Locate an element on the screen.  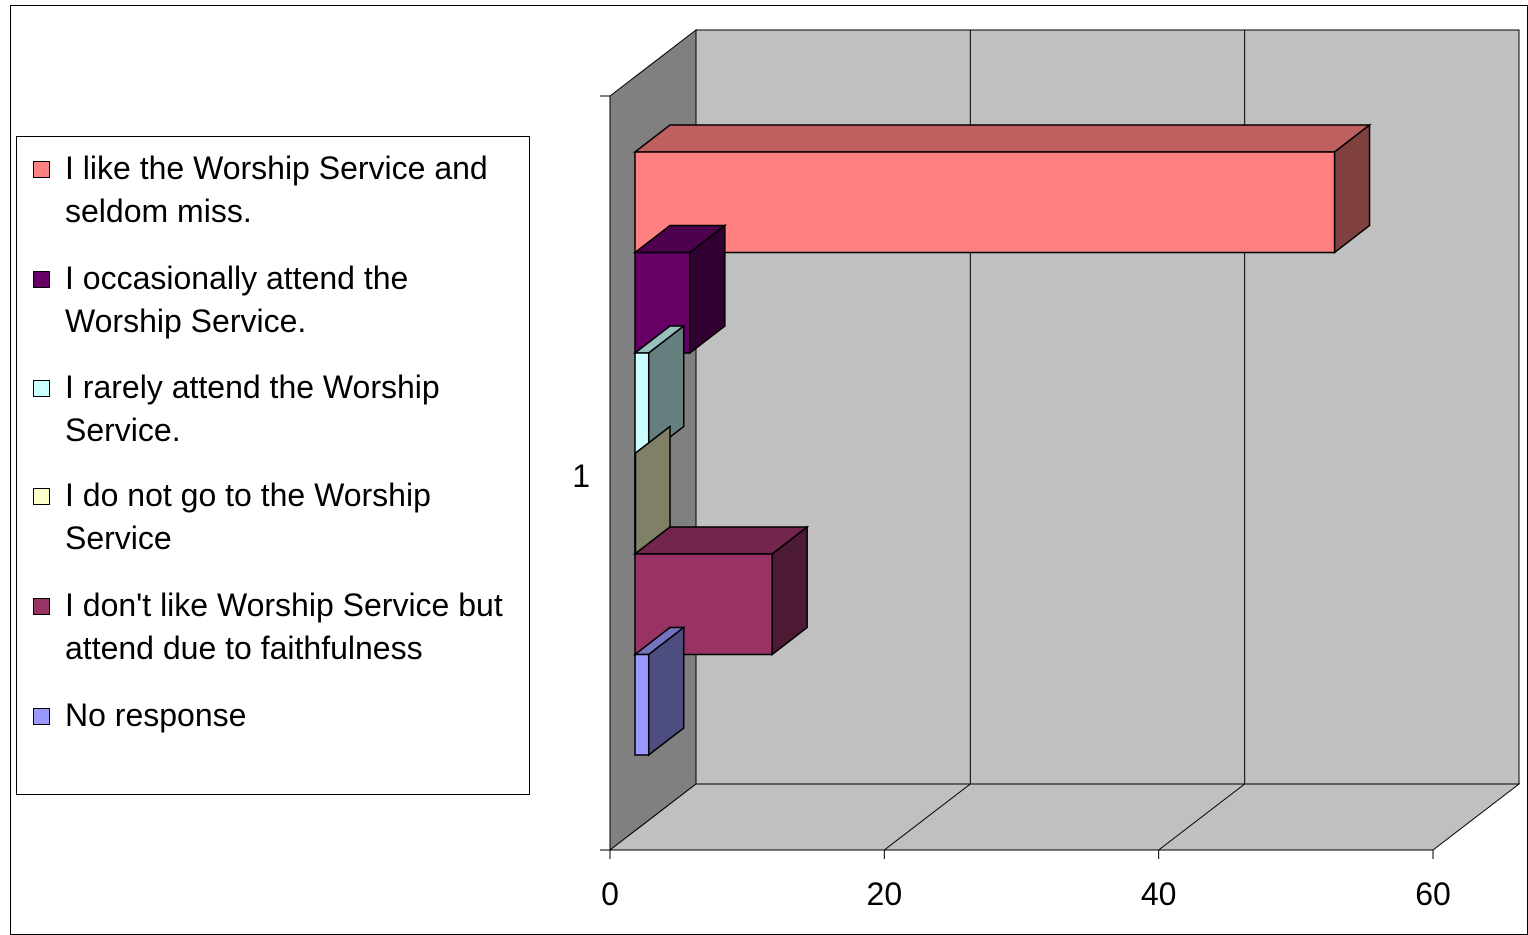
legend-label-4: I do not go to the Worship Service is located at coordinates (248, 516).